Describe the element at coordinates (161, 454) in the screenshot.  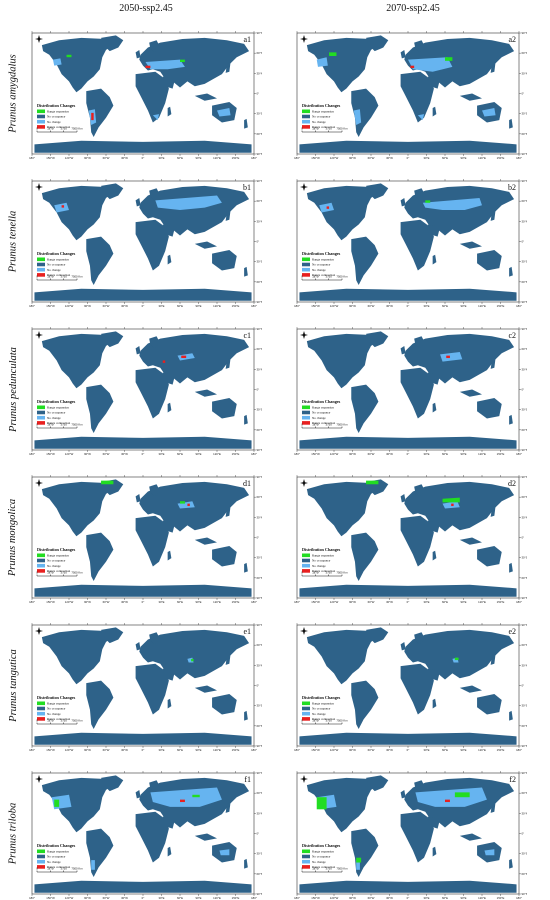
I see `lon-tick-label: 30°E` at that location.